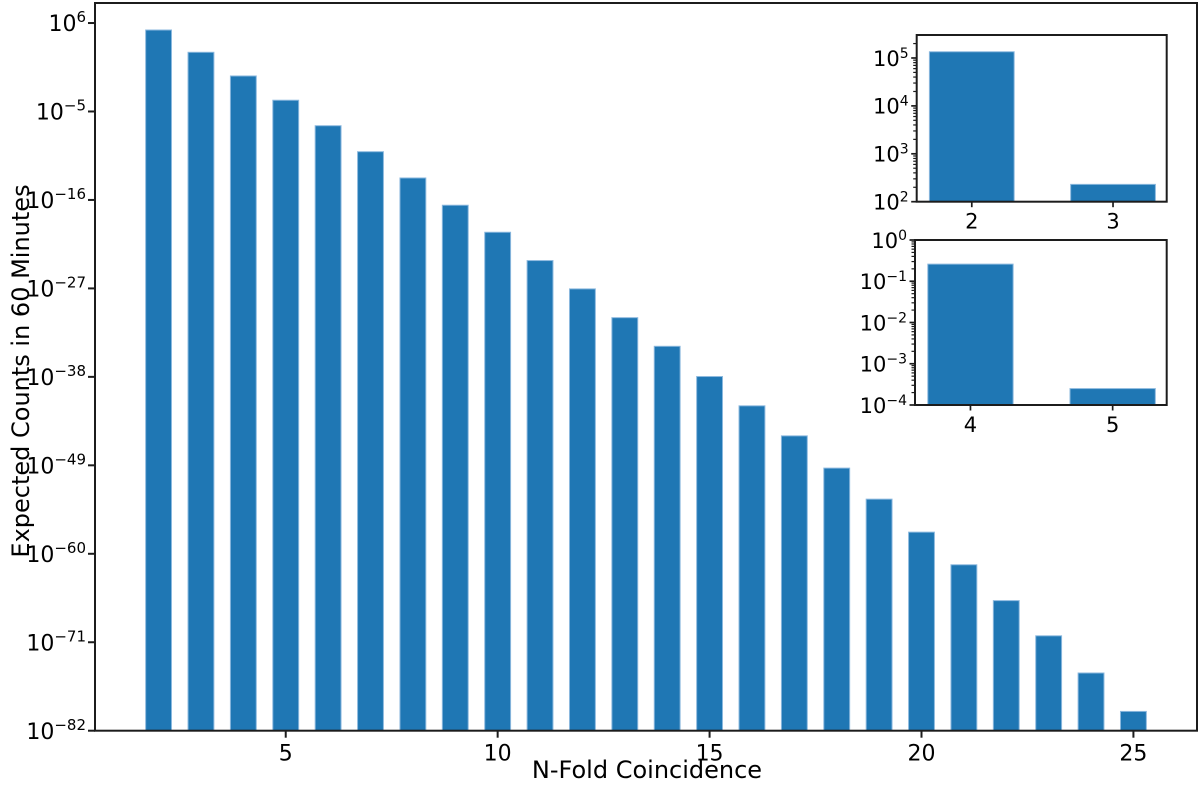  What do you see at coordinates (56, 464) in the screenshot?
I see `y-tick-label: 10⁻⁴⁹` at bounding box center [56, 464].